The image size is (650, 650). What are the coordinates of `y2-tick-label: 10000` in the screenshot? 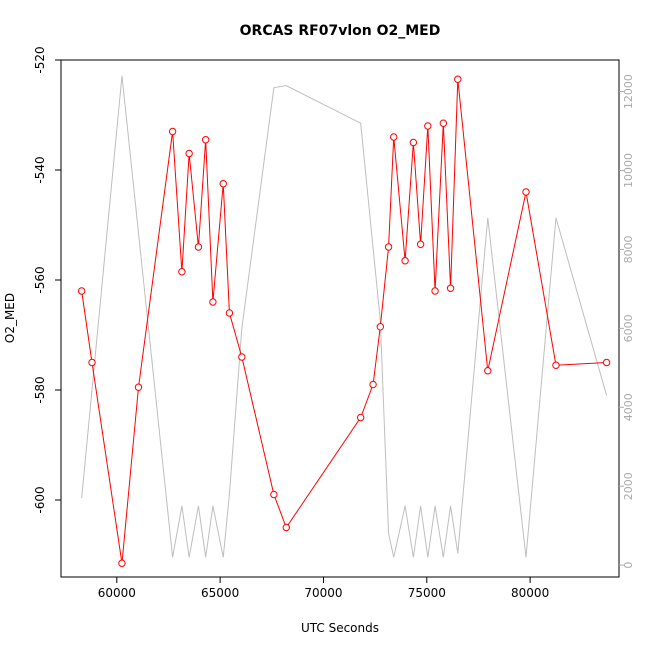 It's located at (628, 170).